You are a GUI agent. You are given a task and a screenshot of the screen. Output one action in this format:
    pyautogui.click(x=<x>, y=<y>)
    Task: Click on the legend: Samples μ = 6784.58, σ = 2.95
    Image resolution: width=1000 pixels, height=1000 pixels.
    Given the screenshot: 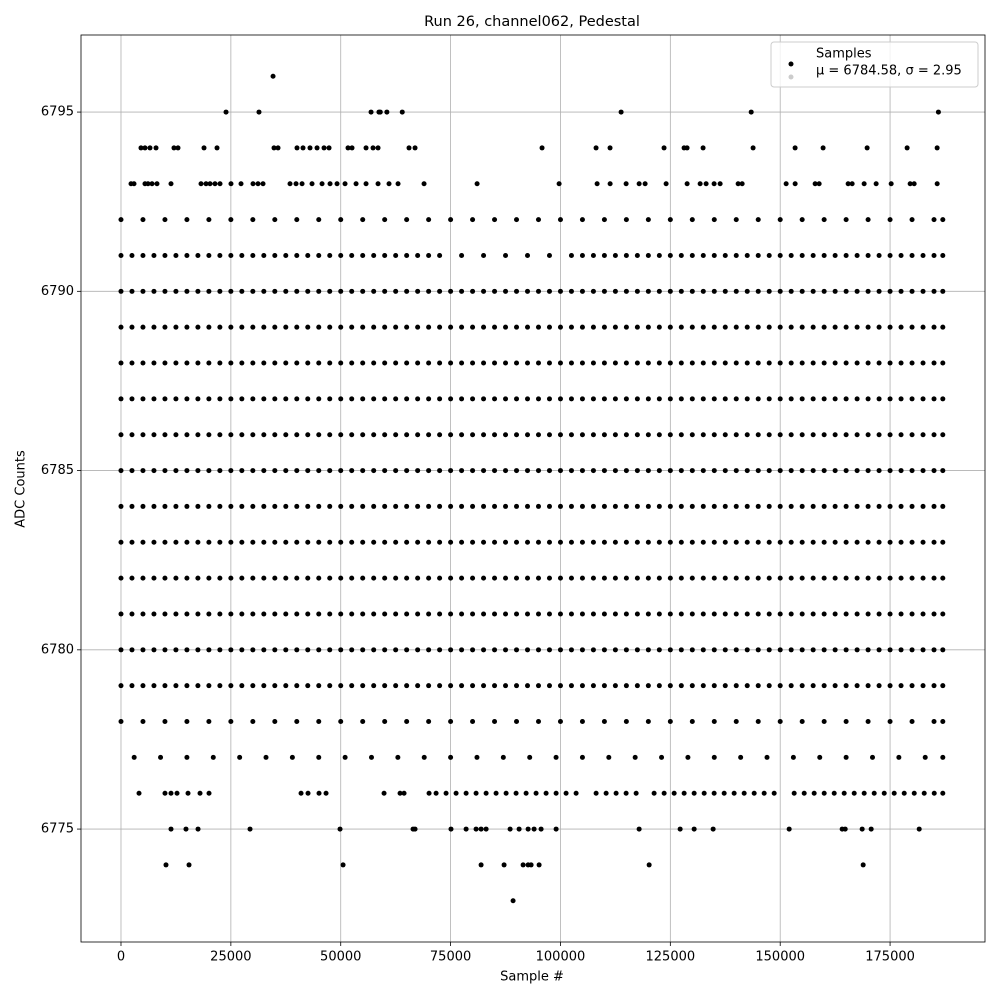 What is the action you would take?
    pyautogui.click(x=874, y=64)
    